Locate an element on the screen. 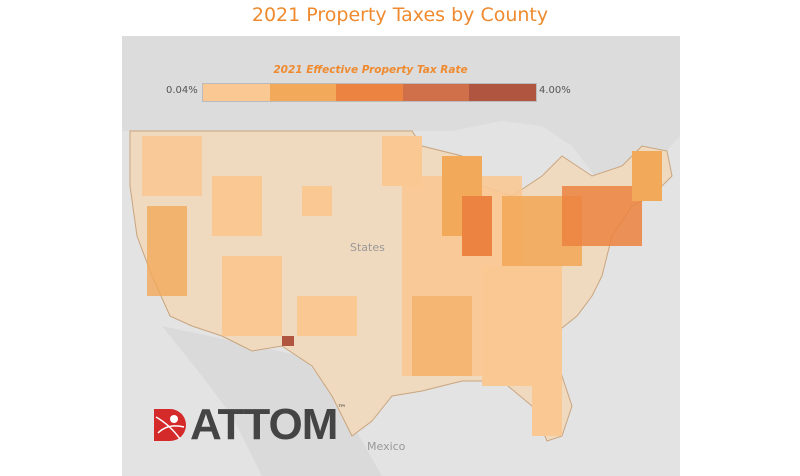 Image resolution: width=800 pixels, height=476 pixels. trademark: ™ is located at coordinates (342, 409).